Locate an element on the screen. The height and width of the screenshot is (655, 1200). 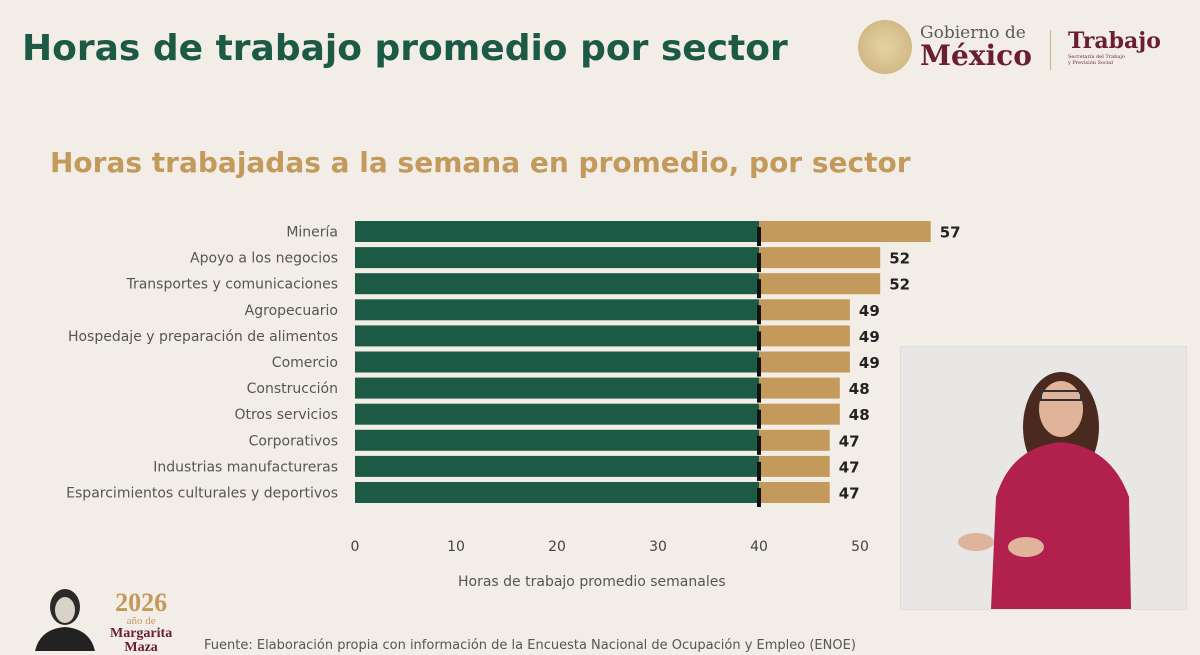
category-label: Construcción is located at coordinates (292, 389).